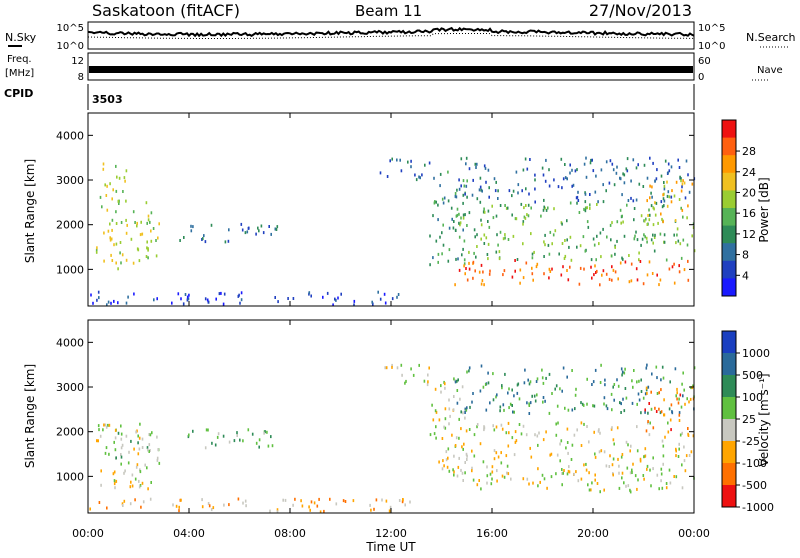  What do you see at coordinates (754, 463) in the screenshot?
I see `colorbar-tick-label: -100` at bounding box center [754, 463].